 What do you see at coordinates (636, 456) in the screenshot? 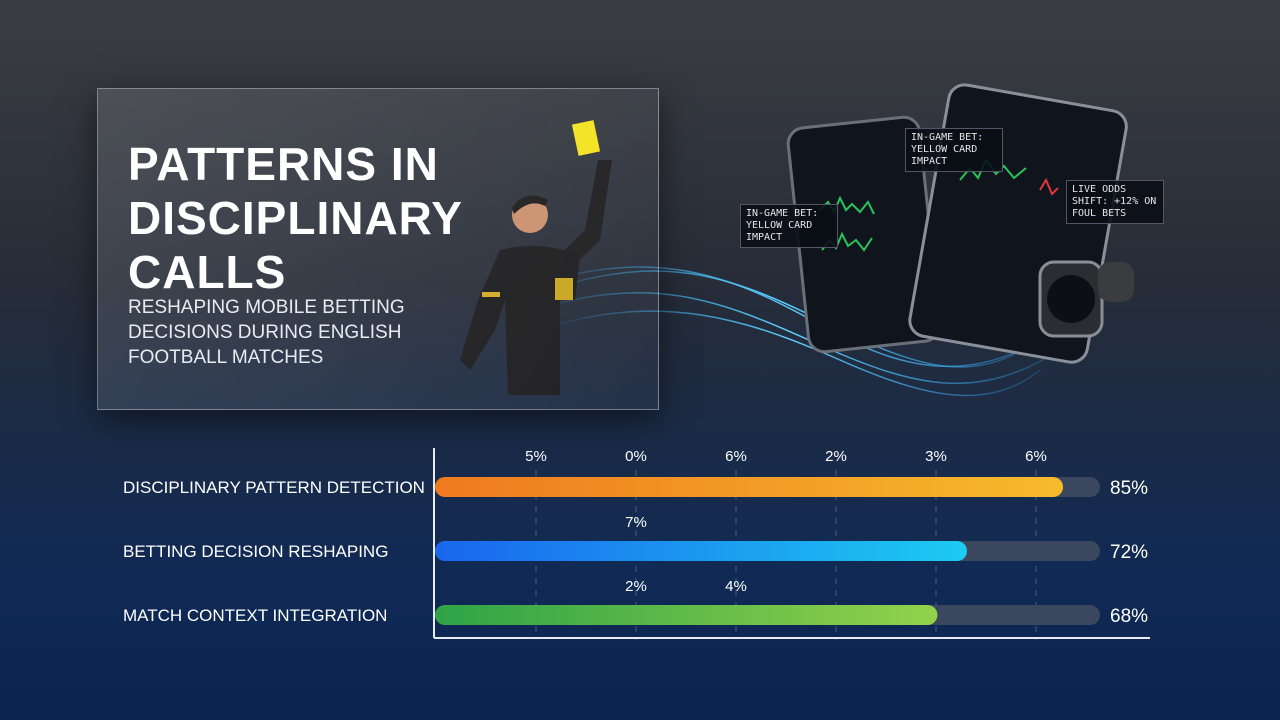
I see `annotation: 0%` at bounding box center [636, 456].